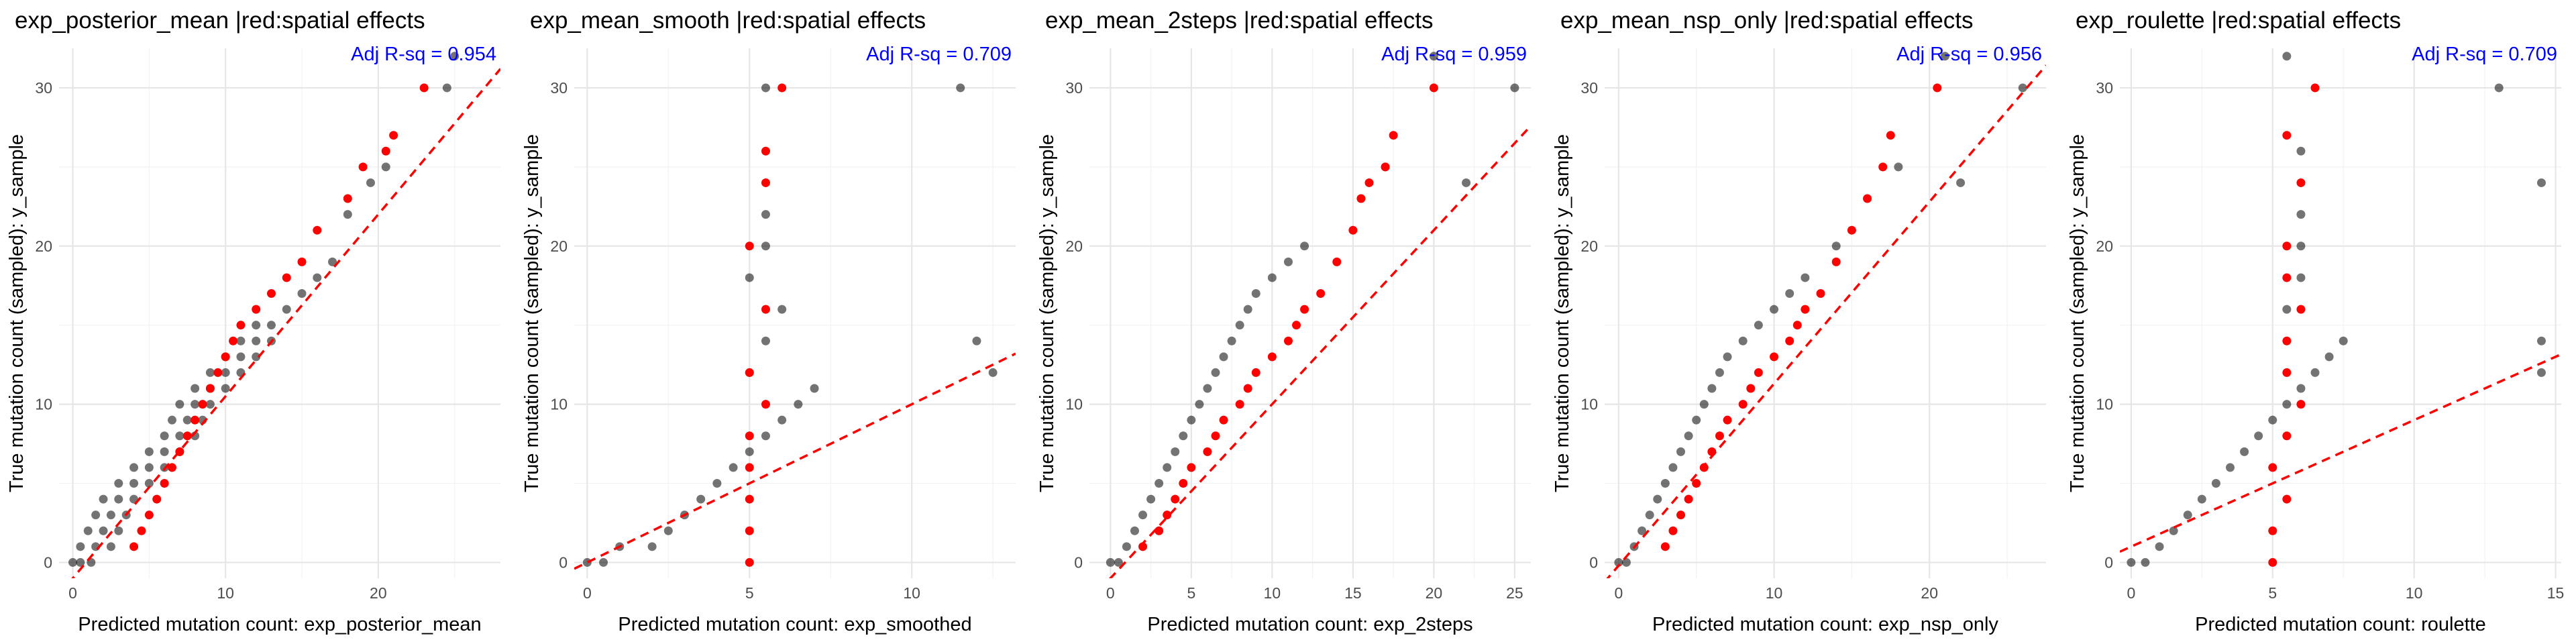 The height and width of the screenshot is (644, 2576). Describe the element at coordinates (1969, 54) in the screenshot. I see `adj-r-squared-label: Adj R-sq = 0.956` at that location.